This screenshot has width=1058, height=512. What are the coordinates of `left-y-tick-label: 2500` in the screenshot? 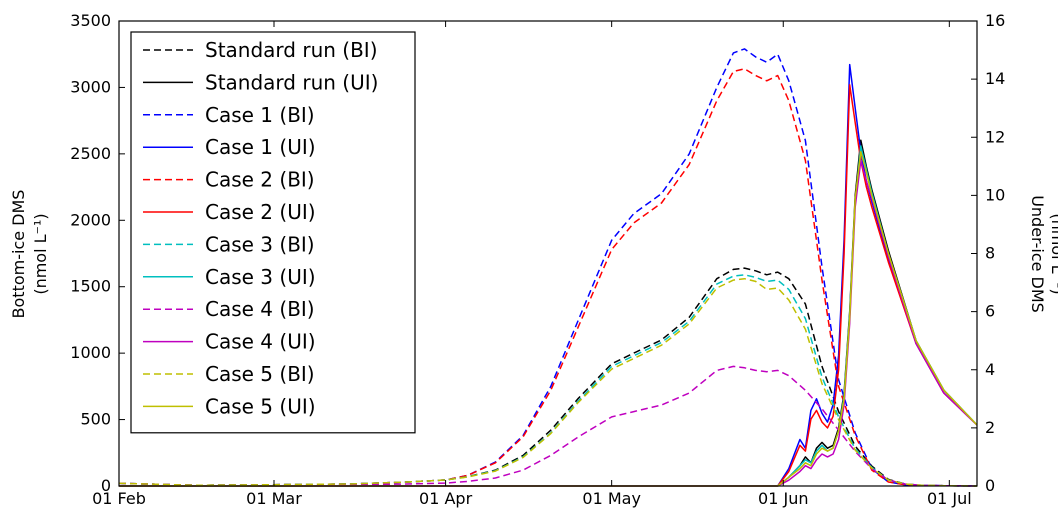 It's located at (90, 153).